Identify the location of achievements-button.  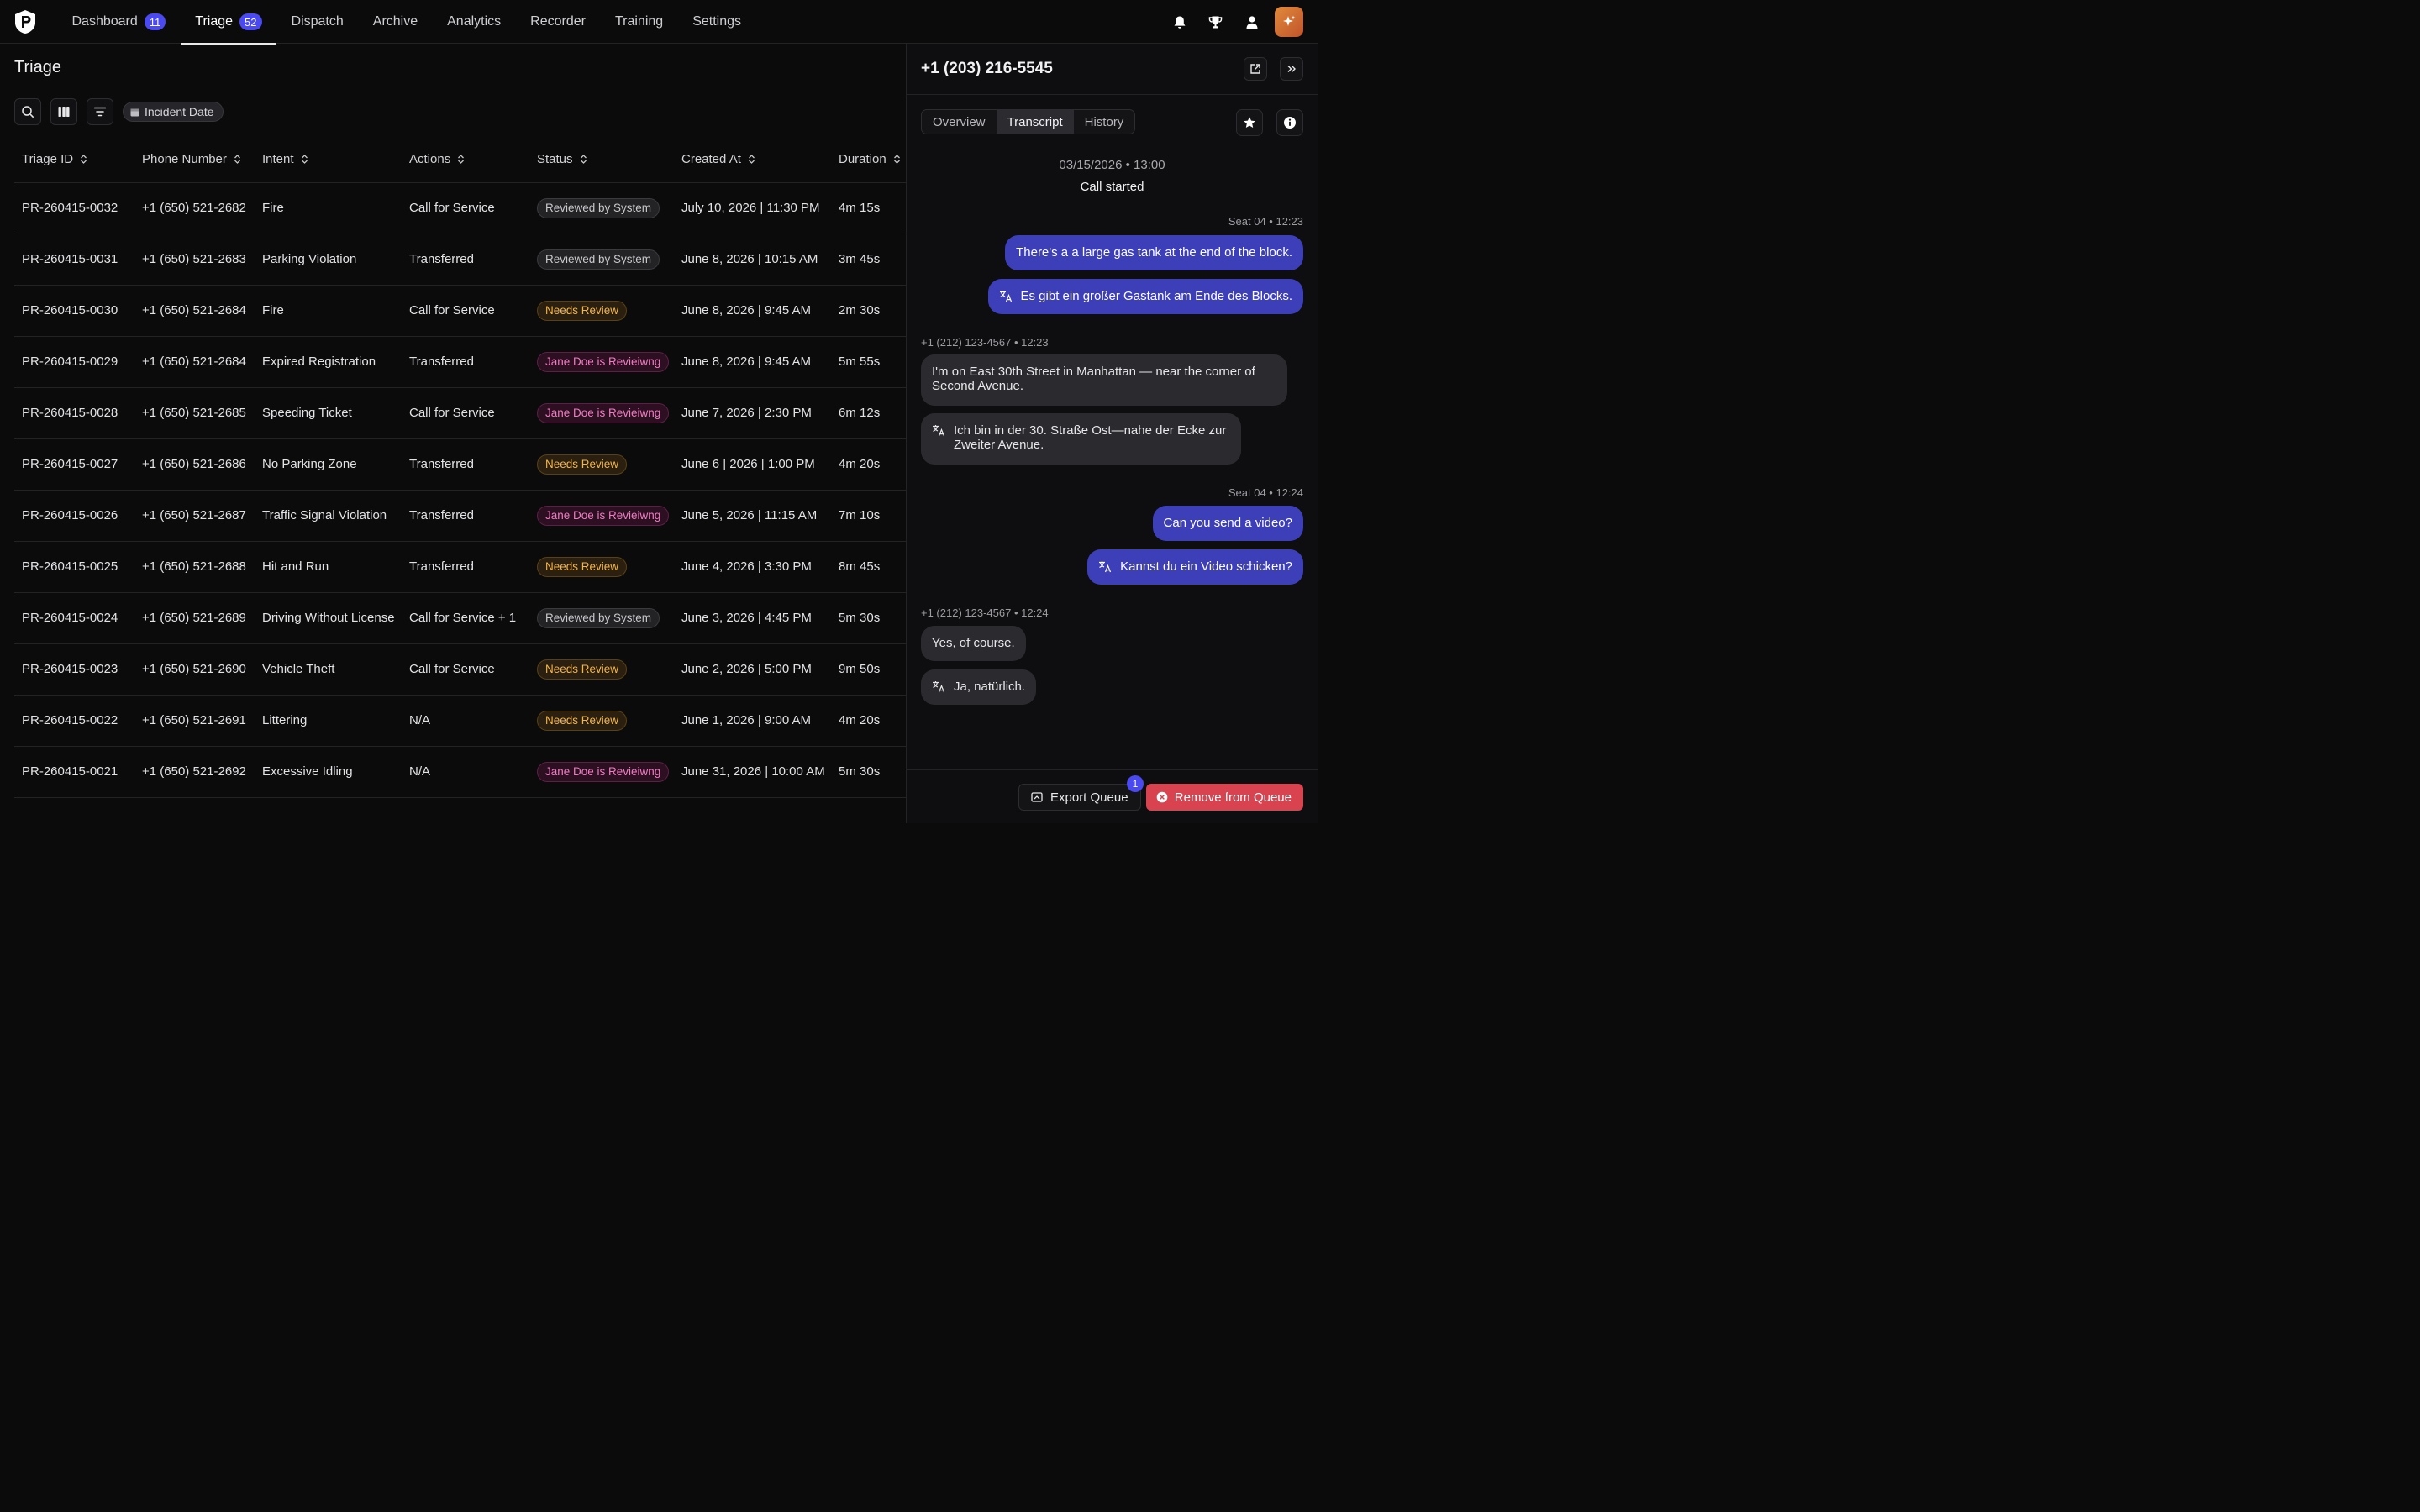
(1215, 22).